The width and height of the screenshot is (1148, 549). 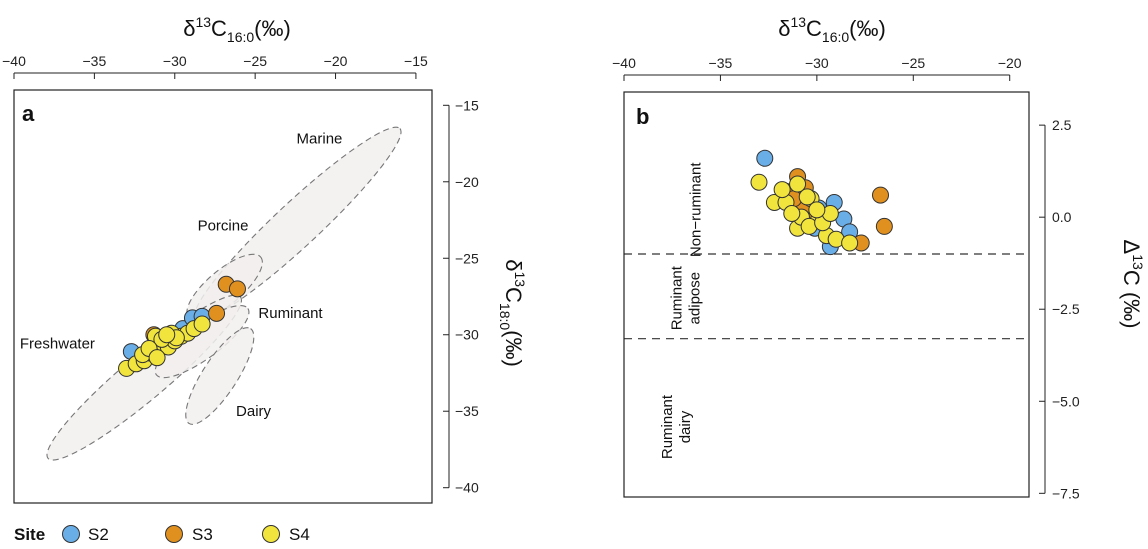 What do you see at coordinates (237, 29) in the screenshot?
I see `panel-a-x-title: δ13C16:0(‰)` at bounding box center [237, 29].